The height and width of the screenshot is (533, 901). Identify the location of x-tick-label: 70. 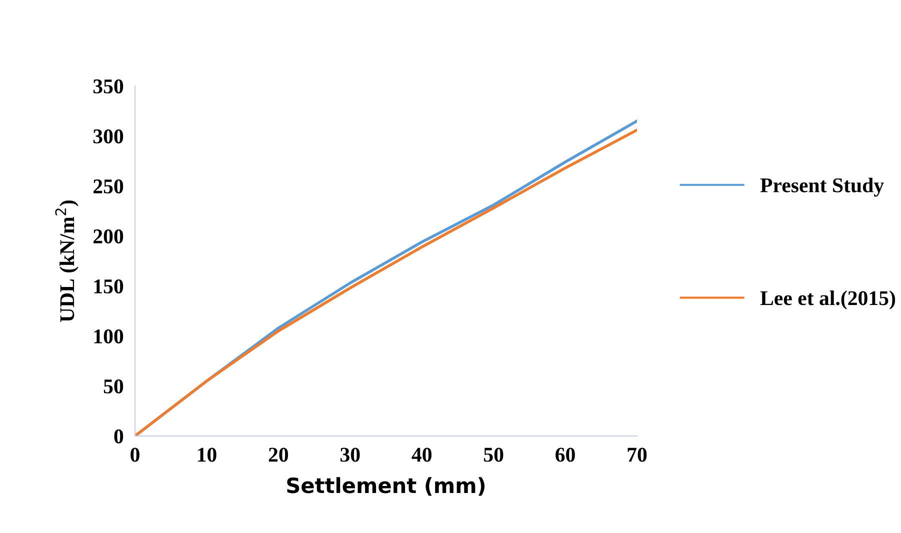
(637, 455).